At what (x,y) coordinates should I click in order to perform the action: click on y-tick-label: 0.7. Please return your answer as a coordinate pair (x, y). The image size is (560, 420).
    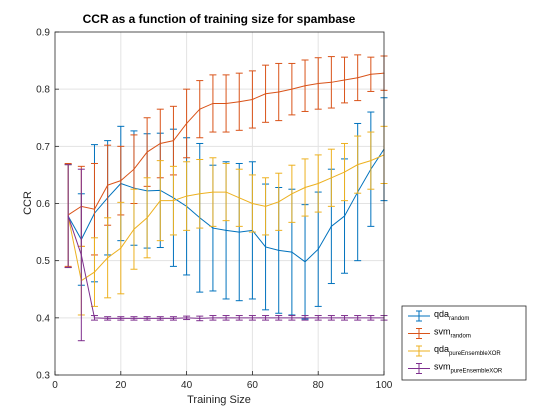
    Looking at the image, I should click on (43, 147).